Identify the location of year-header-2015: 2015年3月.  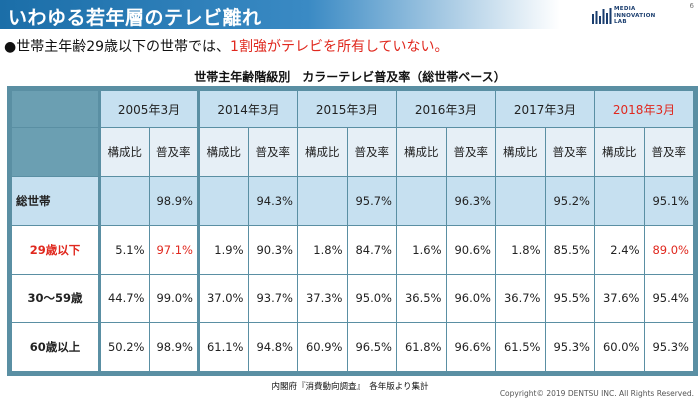
(347, 109).